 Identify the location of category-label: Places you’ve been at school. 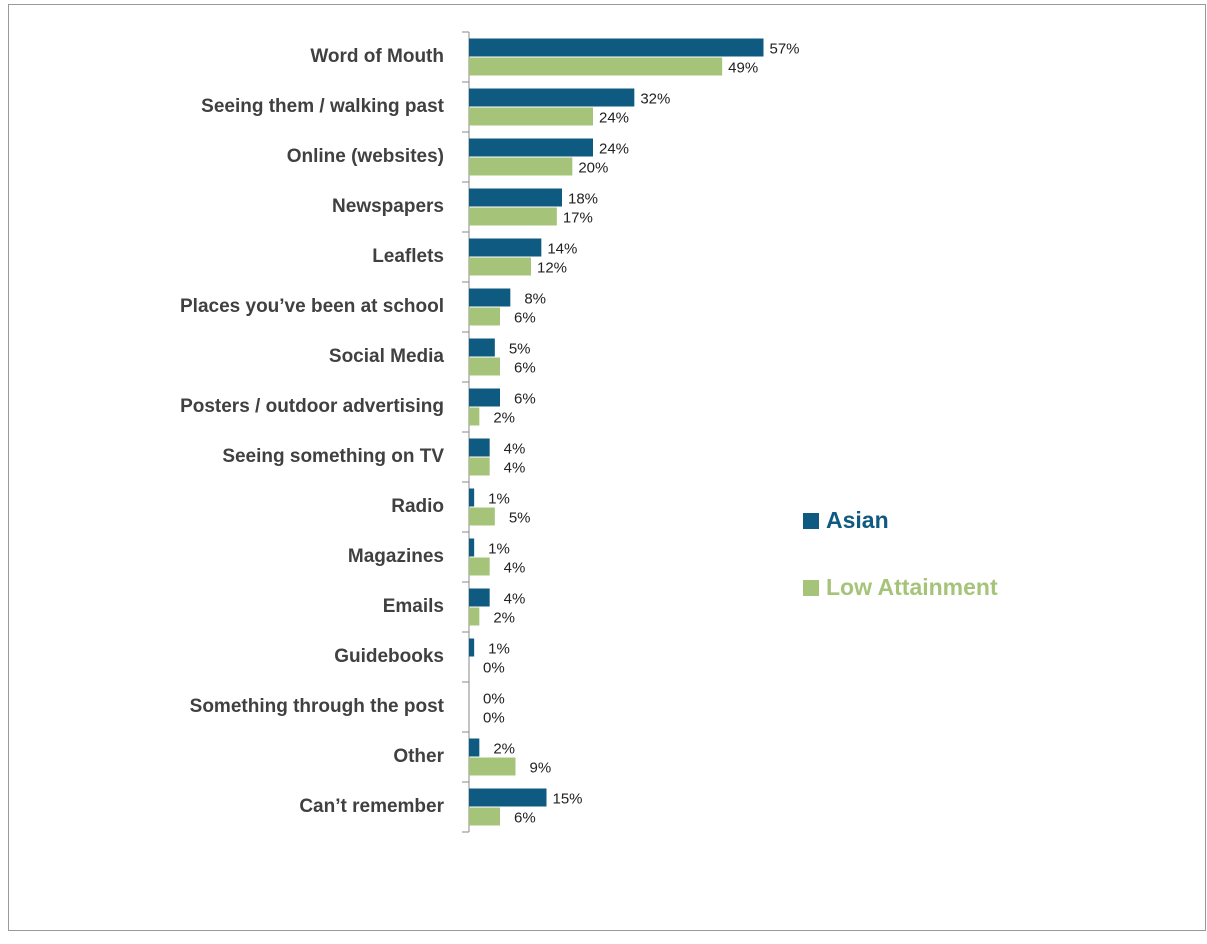
(312, 306).